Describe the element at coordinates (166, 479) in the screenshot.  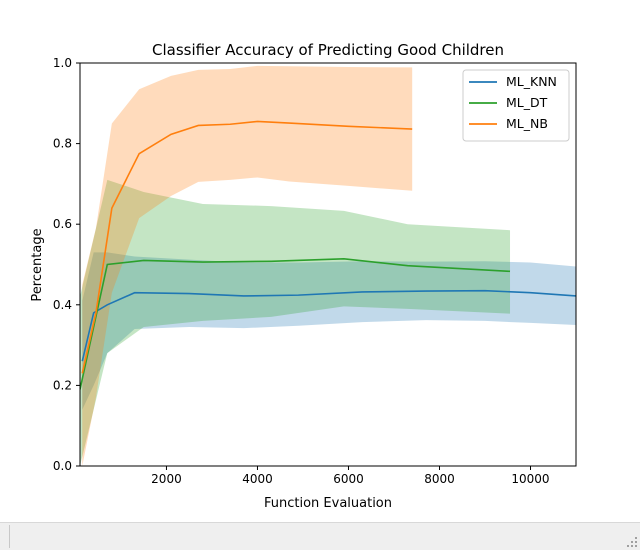
I see `x-tick-label: 2000` at that location.